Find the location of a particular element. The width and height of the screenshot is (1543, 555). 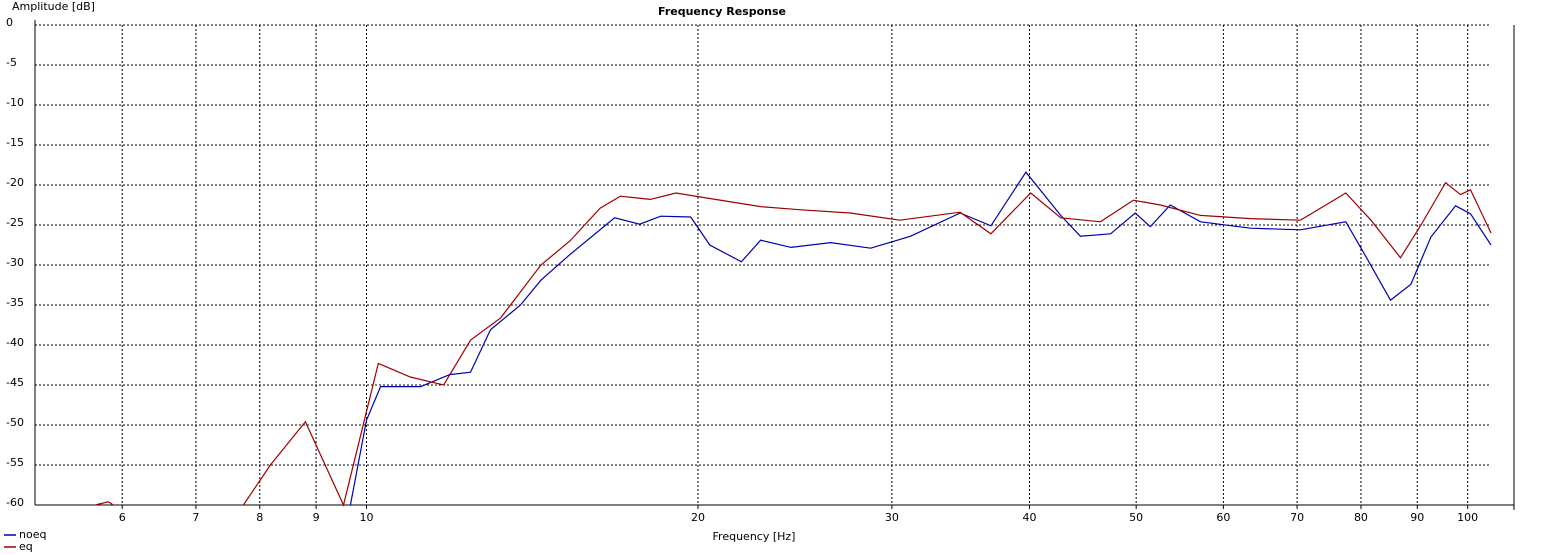

x-tick-label: 50 is located at coordinates (1136, 517).